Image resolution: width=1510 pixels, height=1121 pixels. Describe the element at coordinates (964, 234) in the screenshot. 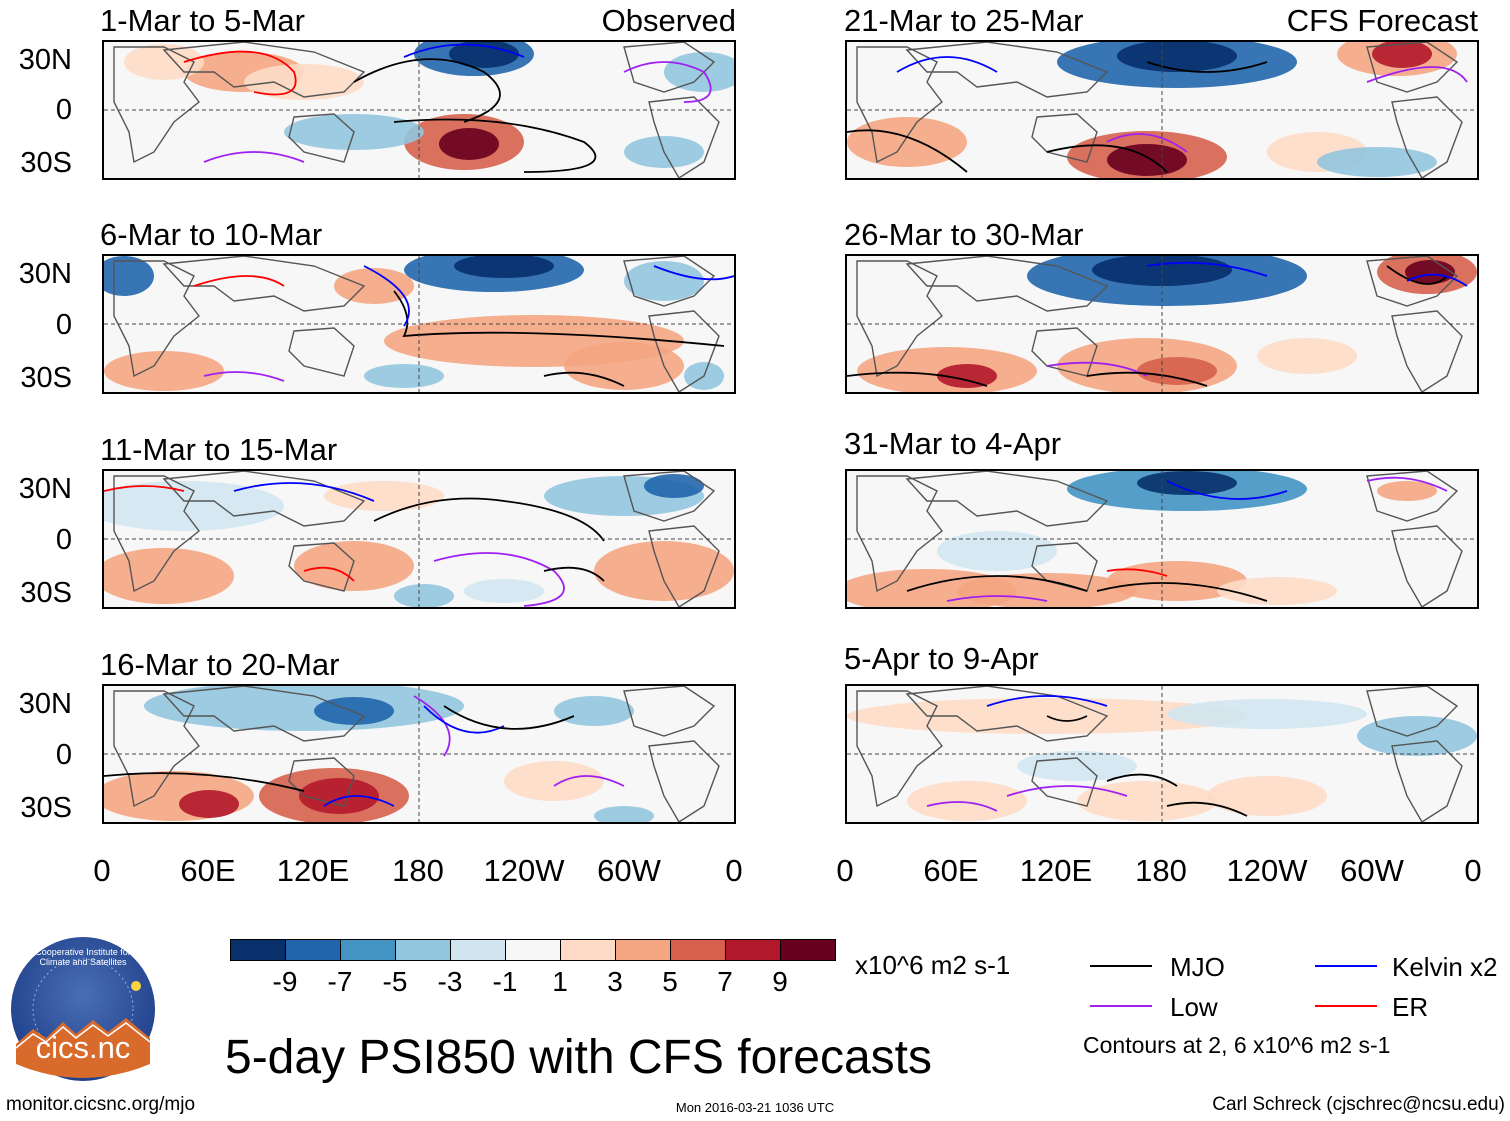

I see `panel-title-6: 26-Mar to 30-Mar` at that location.